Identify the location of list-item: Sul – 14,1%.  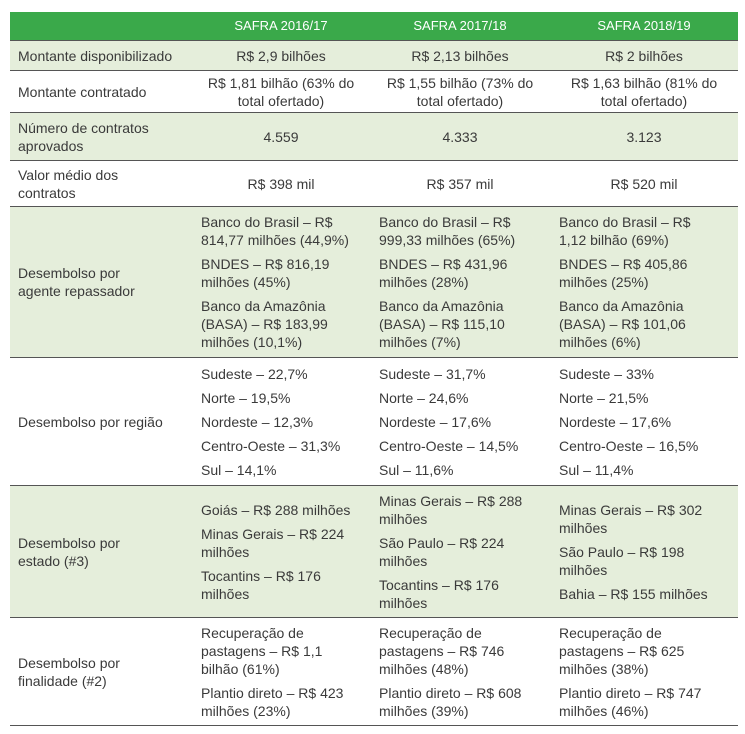
(239, 469).